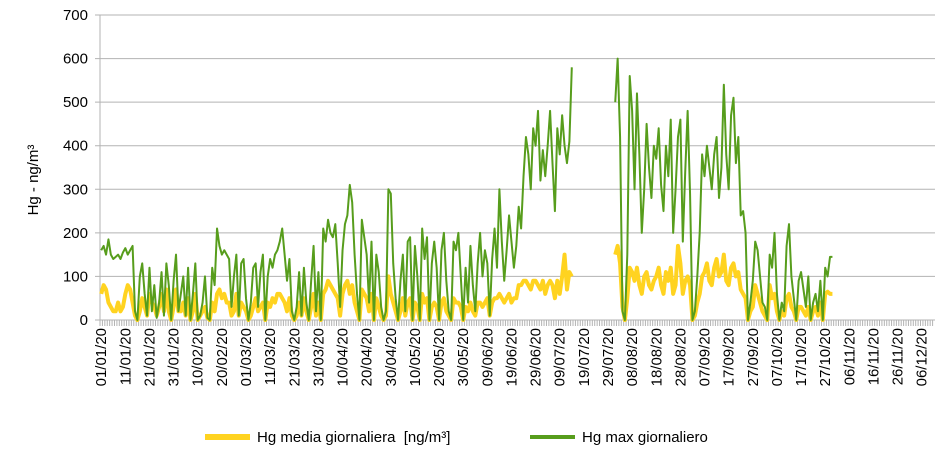  I want to click on x-tick-label: 16/11/20, so click(873, 356).